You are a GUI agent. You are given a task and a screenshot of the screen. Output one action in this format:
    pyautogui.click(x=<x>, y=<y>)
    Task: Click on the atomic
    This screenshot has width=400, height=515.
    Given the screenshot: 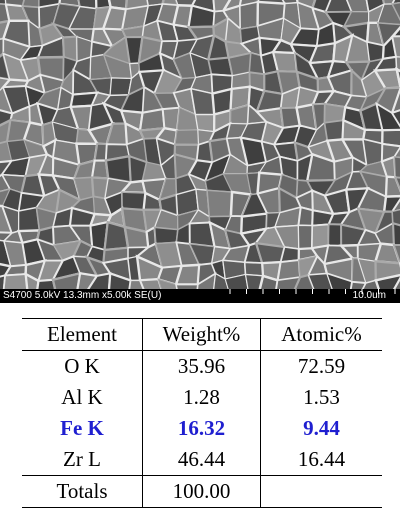 What is the action you would take?
    pyautogui.click(x=320, y=491)
    